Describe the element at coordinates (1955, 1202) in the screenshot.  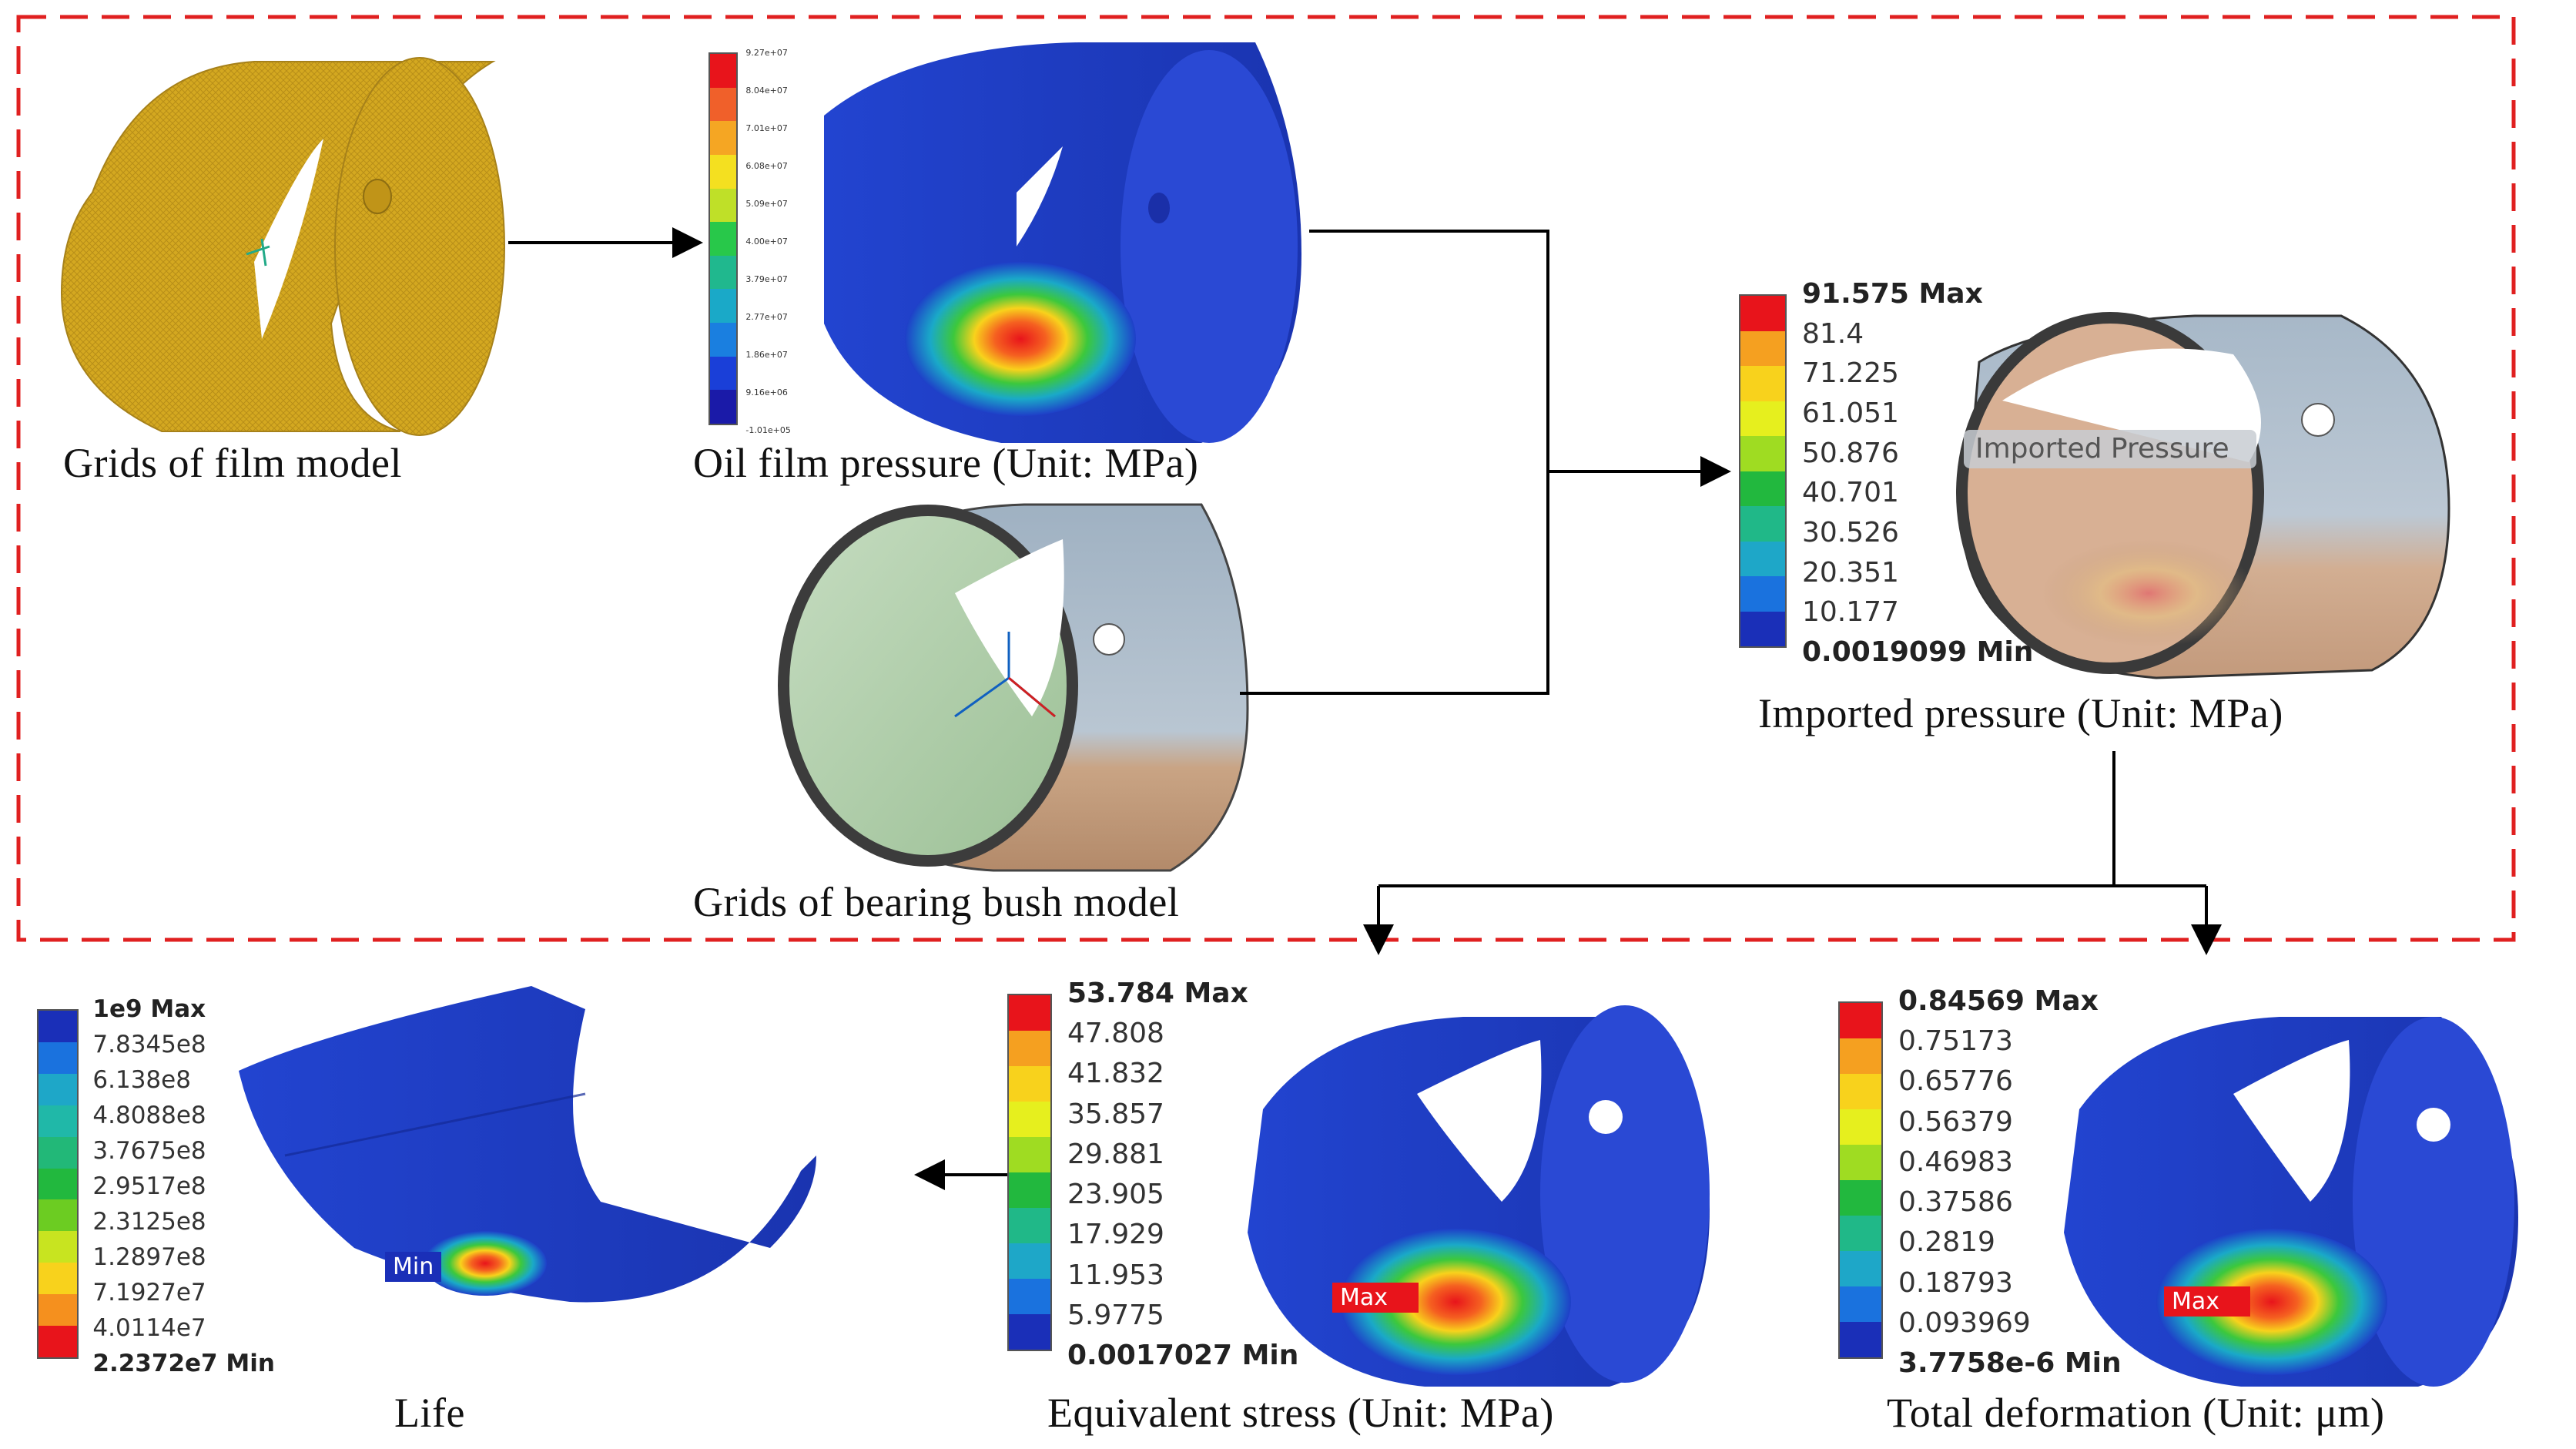
I see `deformation-legend-label: 0.37586` at that location.